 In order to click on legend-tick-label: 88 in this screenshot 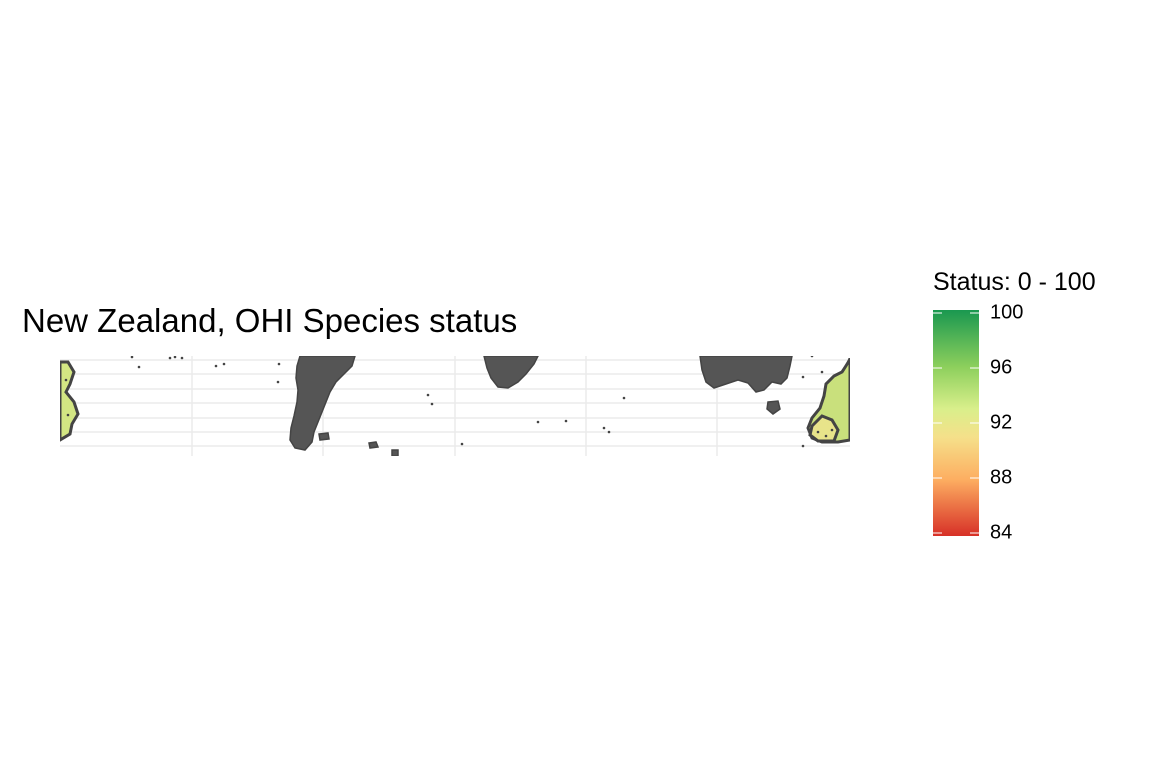, I will do `click(1001, 477)`.